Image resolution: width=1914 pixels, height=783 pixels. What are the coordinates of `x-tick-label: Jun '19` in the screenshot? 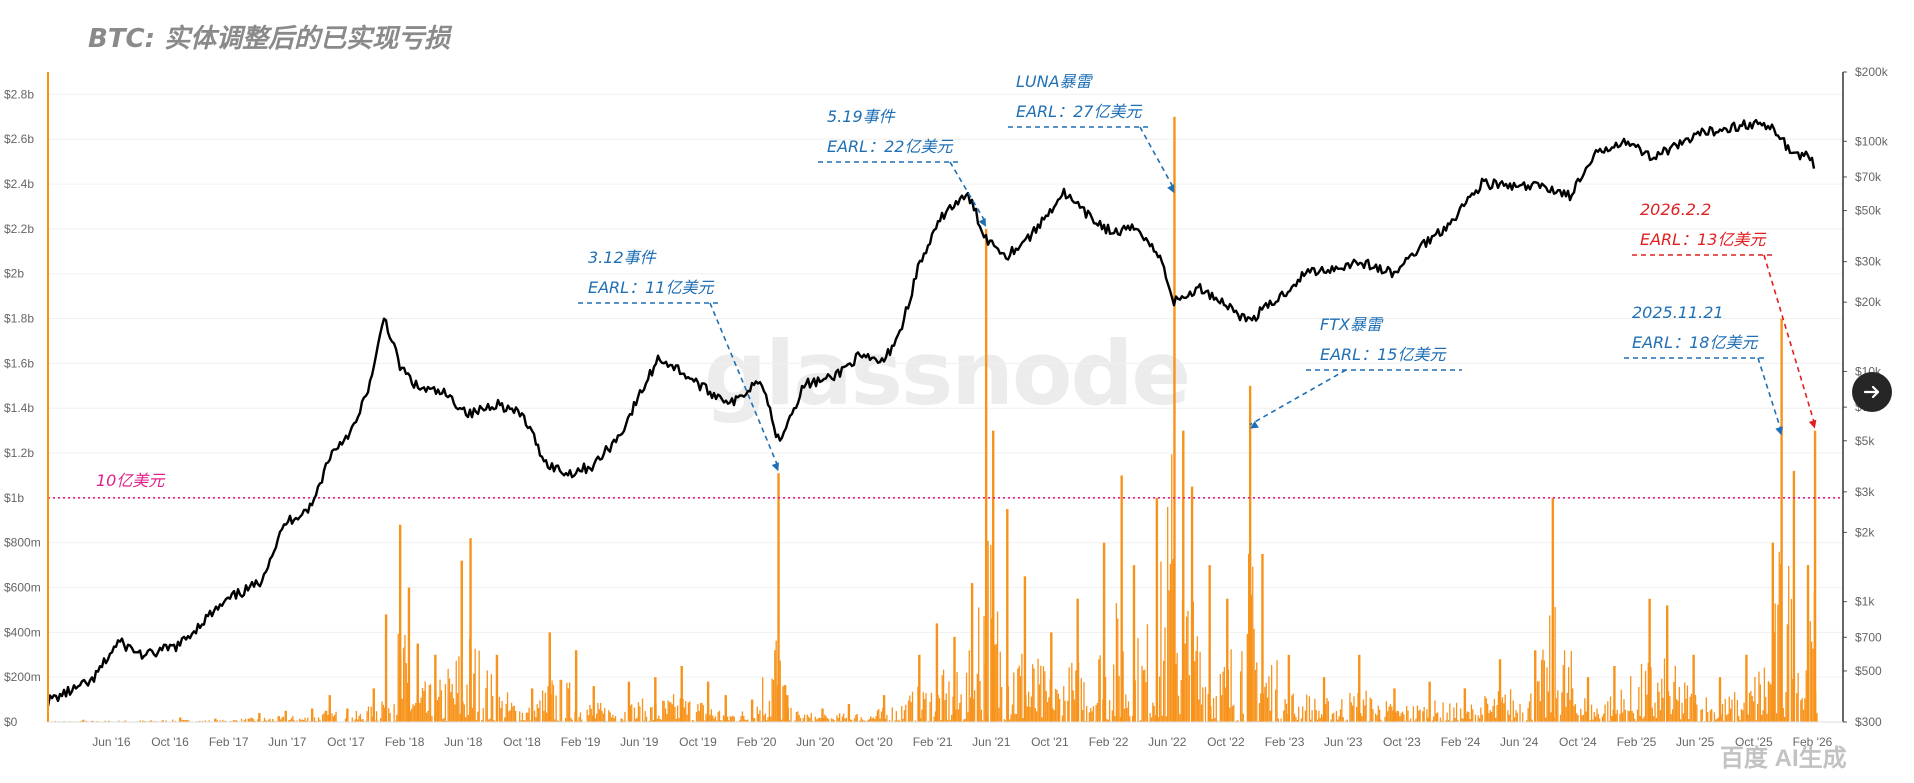 It's located at (639, 742).